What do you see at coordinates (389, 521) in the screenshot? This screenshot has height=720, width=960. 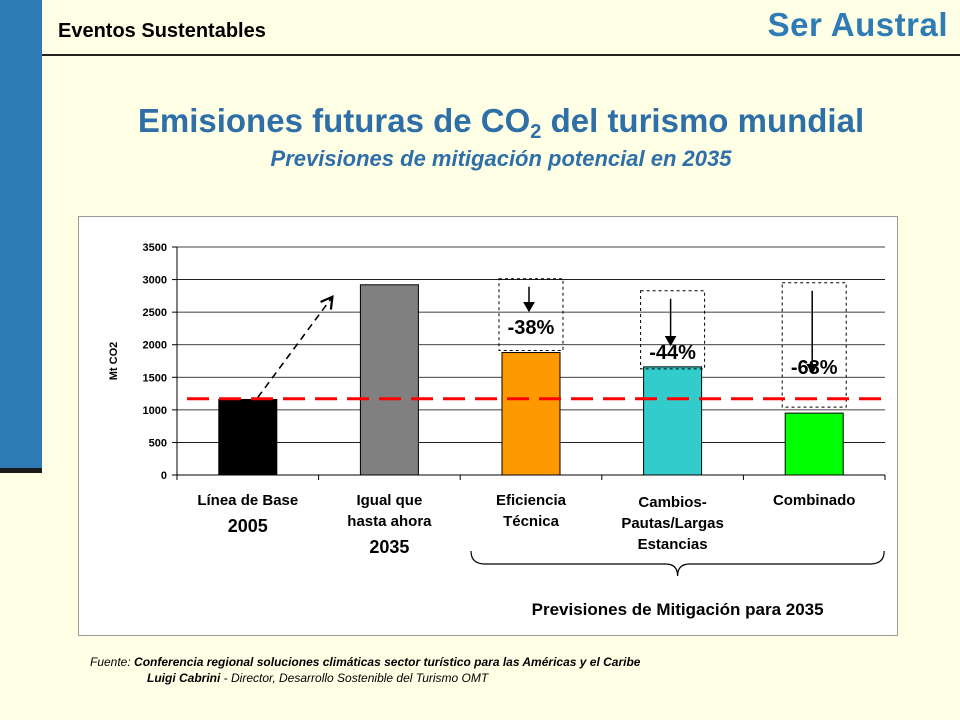 I see `category-label: hasta ahora` at bounding box center [389, 521].